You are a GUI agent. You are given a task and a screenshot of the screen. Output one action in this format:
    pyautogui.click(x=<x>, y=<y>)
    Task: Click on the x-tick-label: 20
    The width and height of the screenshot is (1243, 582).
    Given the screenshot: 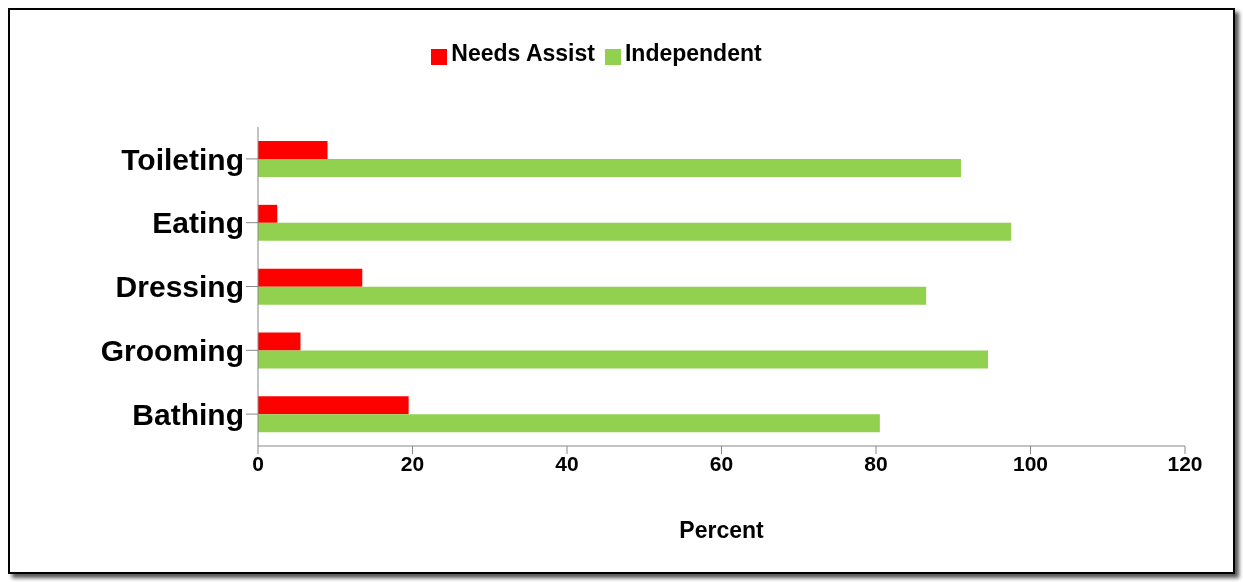 What is the action you would take?
    pyautogui.click(x=412, y=463)
    